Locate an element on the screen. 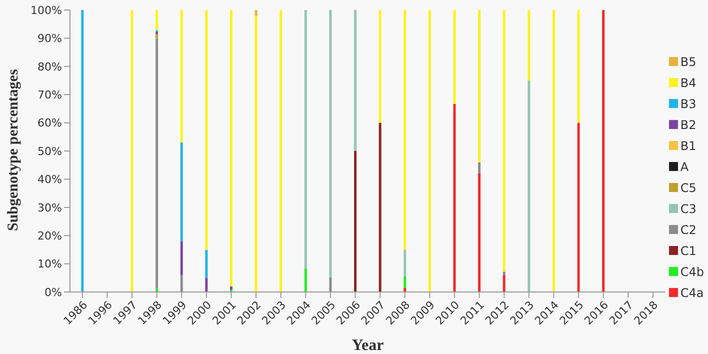 The width and height of the screenshot is (708, 354). y-tick-label: 90% is located at coordinates (50, 39).